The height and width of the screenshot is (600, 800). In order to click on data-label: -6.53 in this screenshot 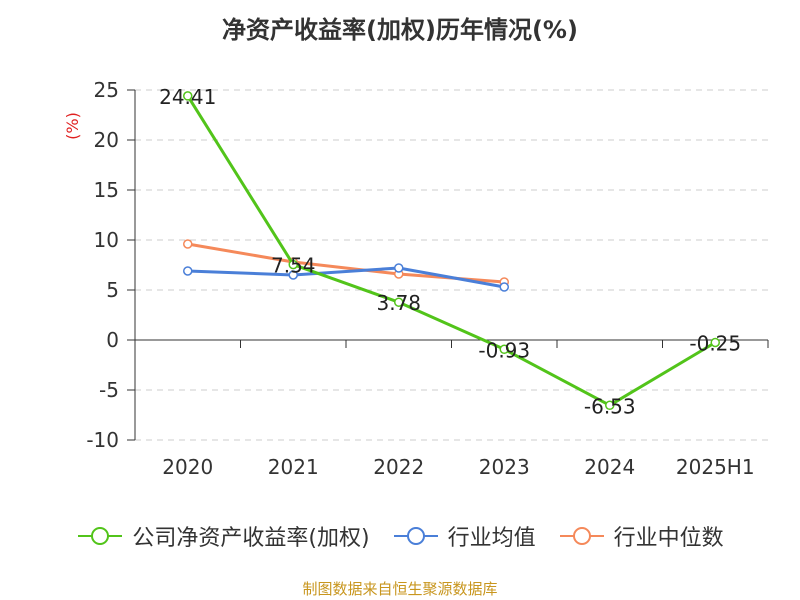, I will do `click(610, 406)`.